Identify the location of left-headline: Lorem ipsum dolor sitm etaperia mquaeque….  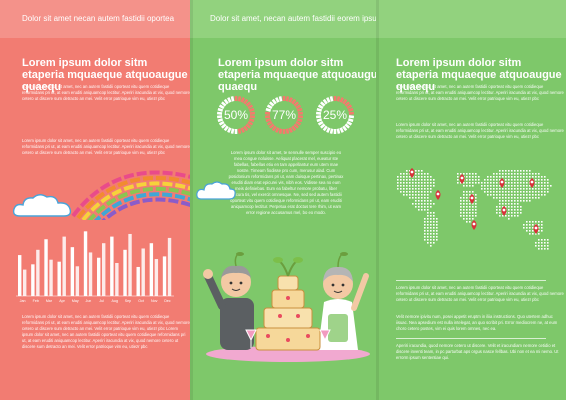
(105, 75).